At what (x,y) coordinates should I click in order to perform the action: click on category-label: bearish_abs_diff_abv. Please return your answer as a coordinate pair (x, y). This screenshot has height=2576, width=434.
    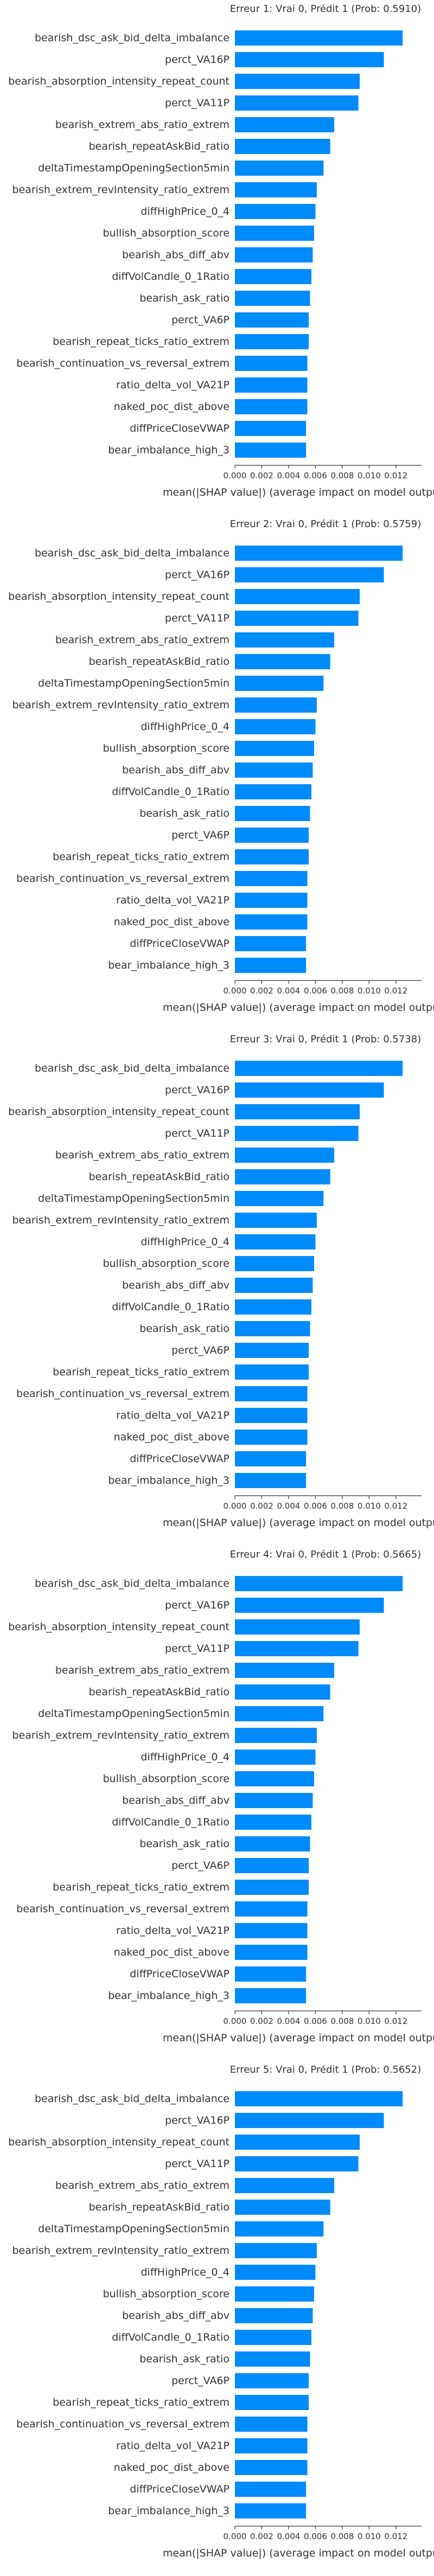
    Looking at the image, I should click on (175, 770).